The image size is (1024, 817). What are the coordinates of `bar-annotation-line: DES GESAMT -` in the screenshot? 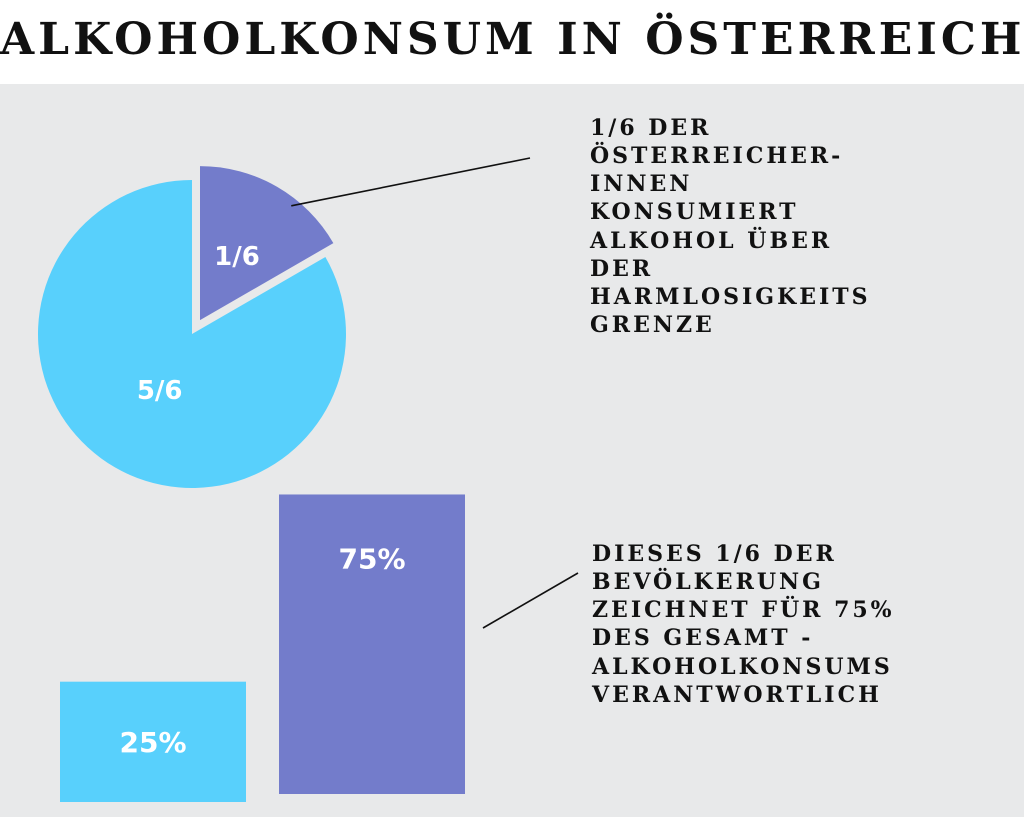 It's located at (703, 638).